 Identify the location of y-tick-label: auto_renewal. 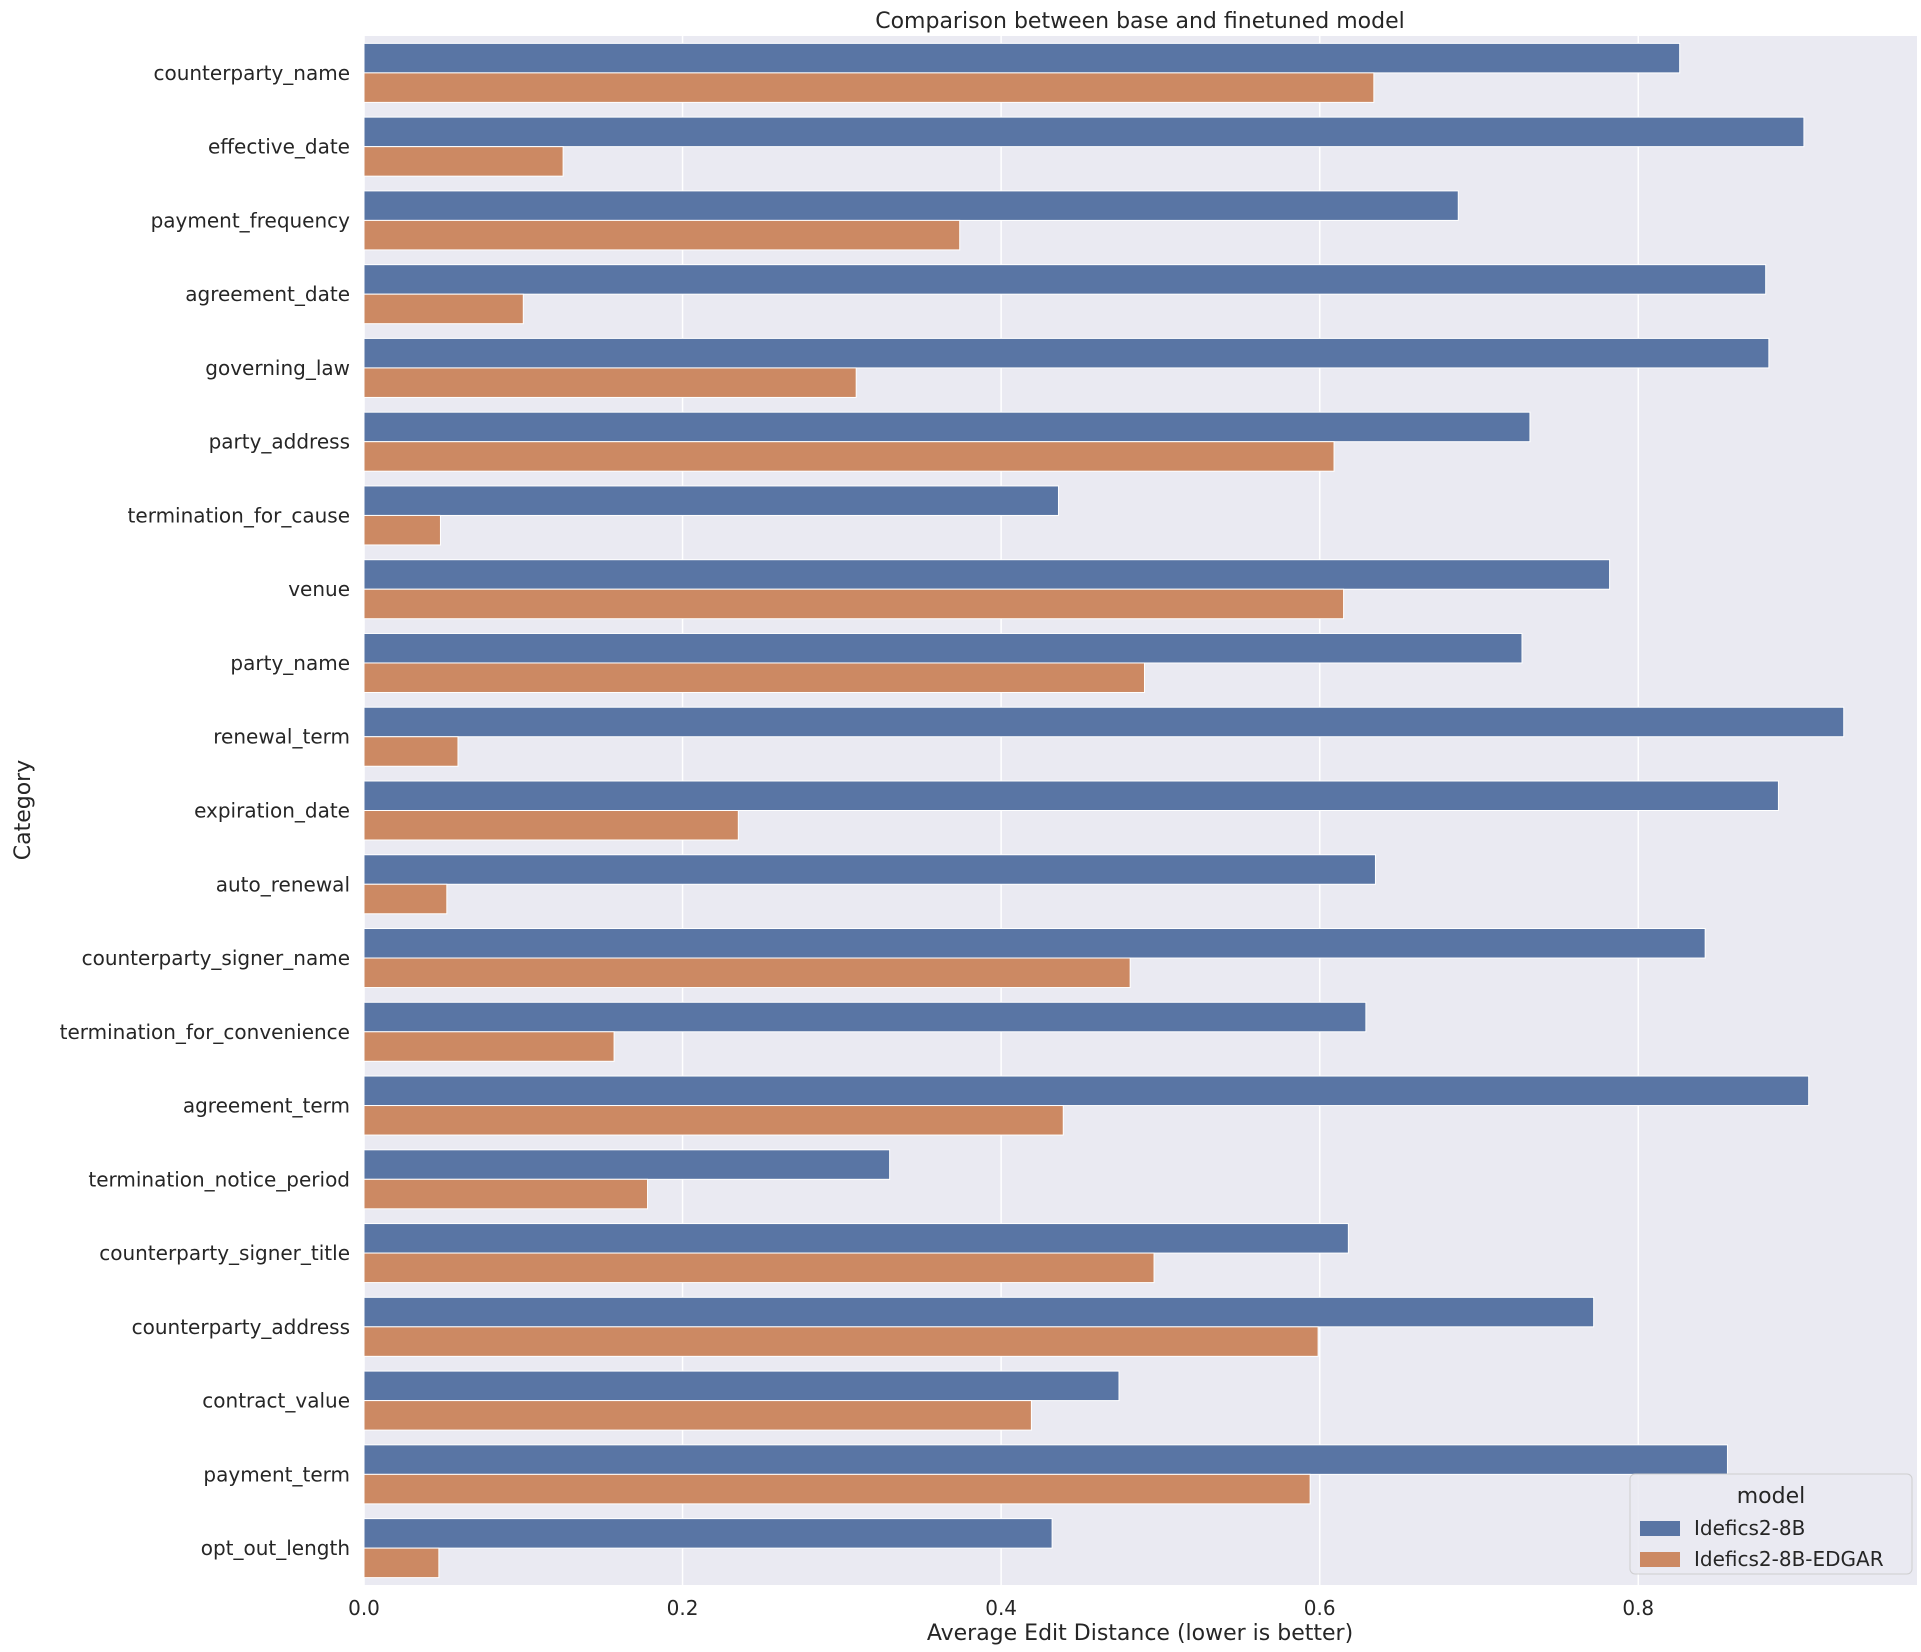
(283, 884).